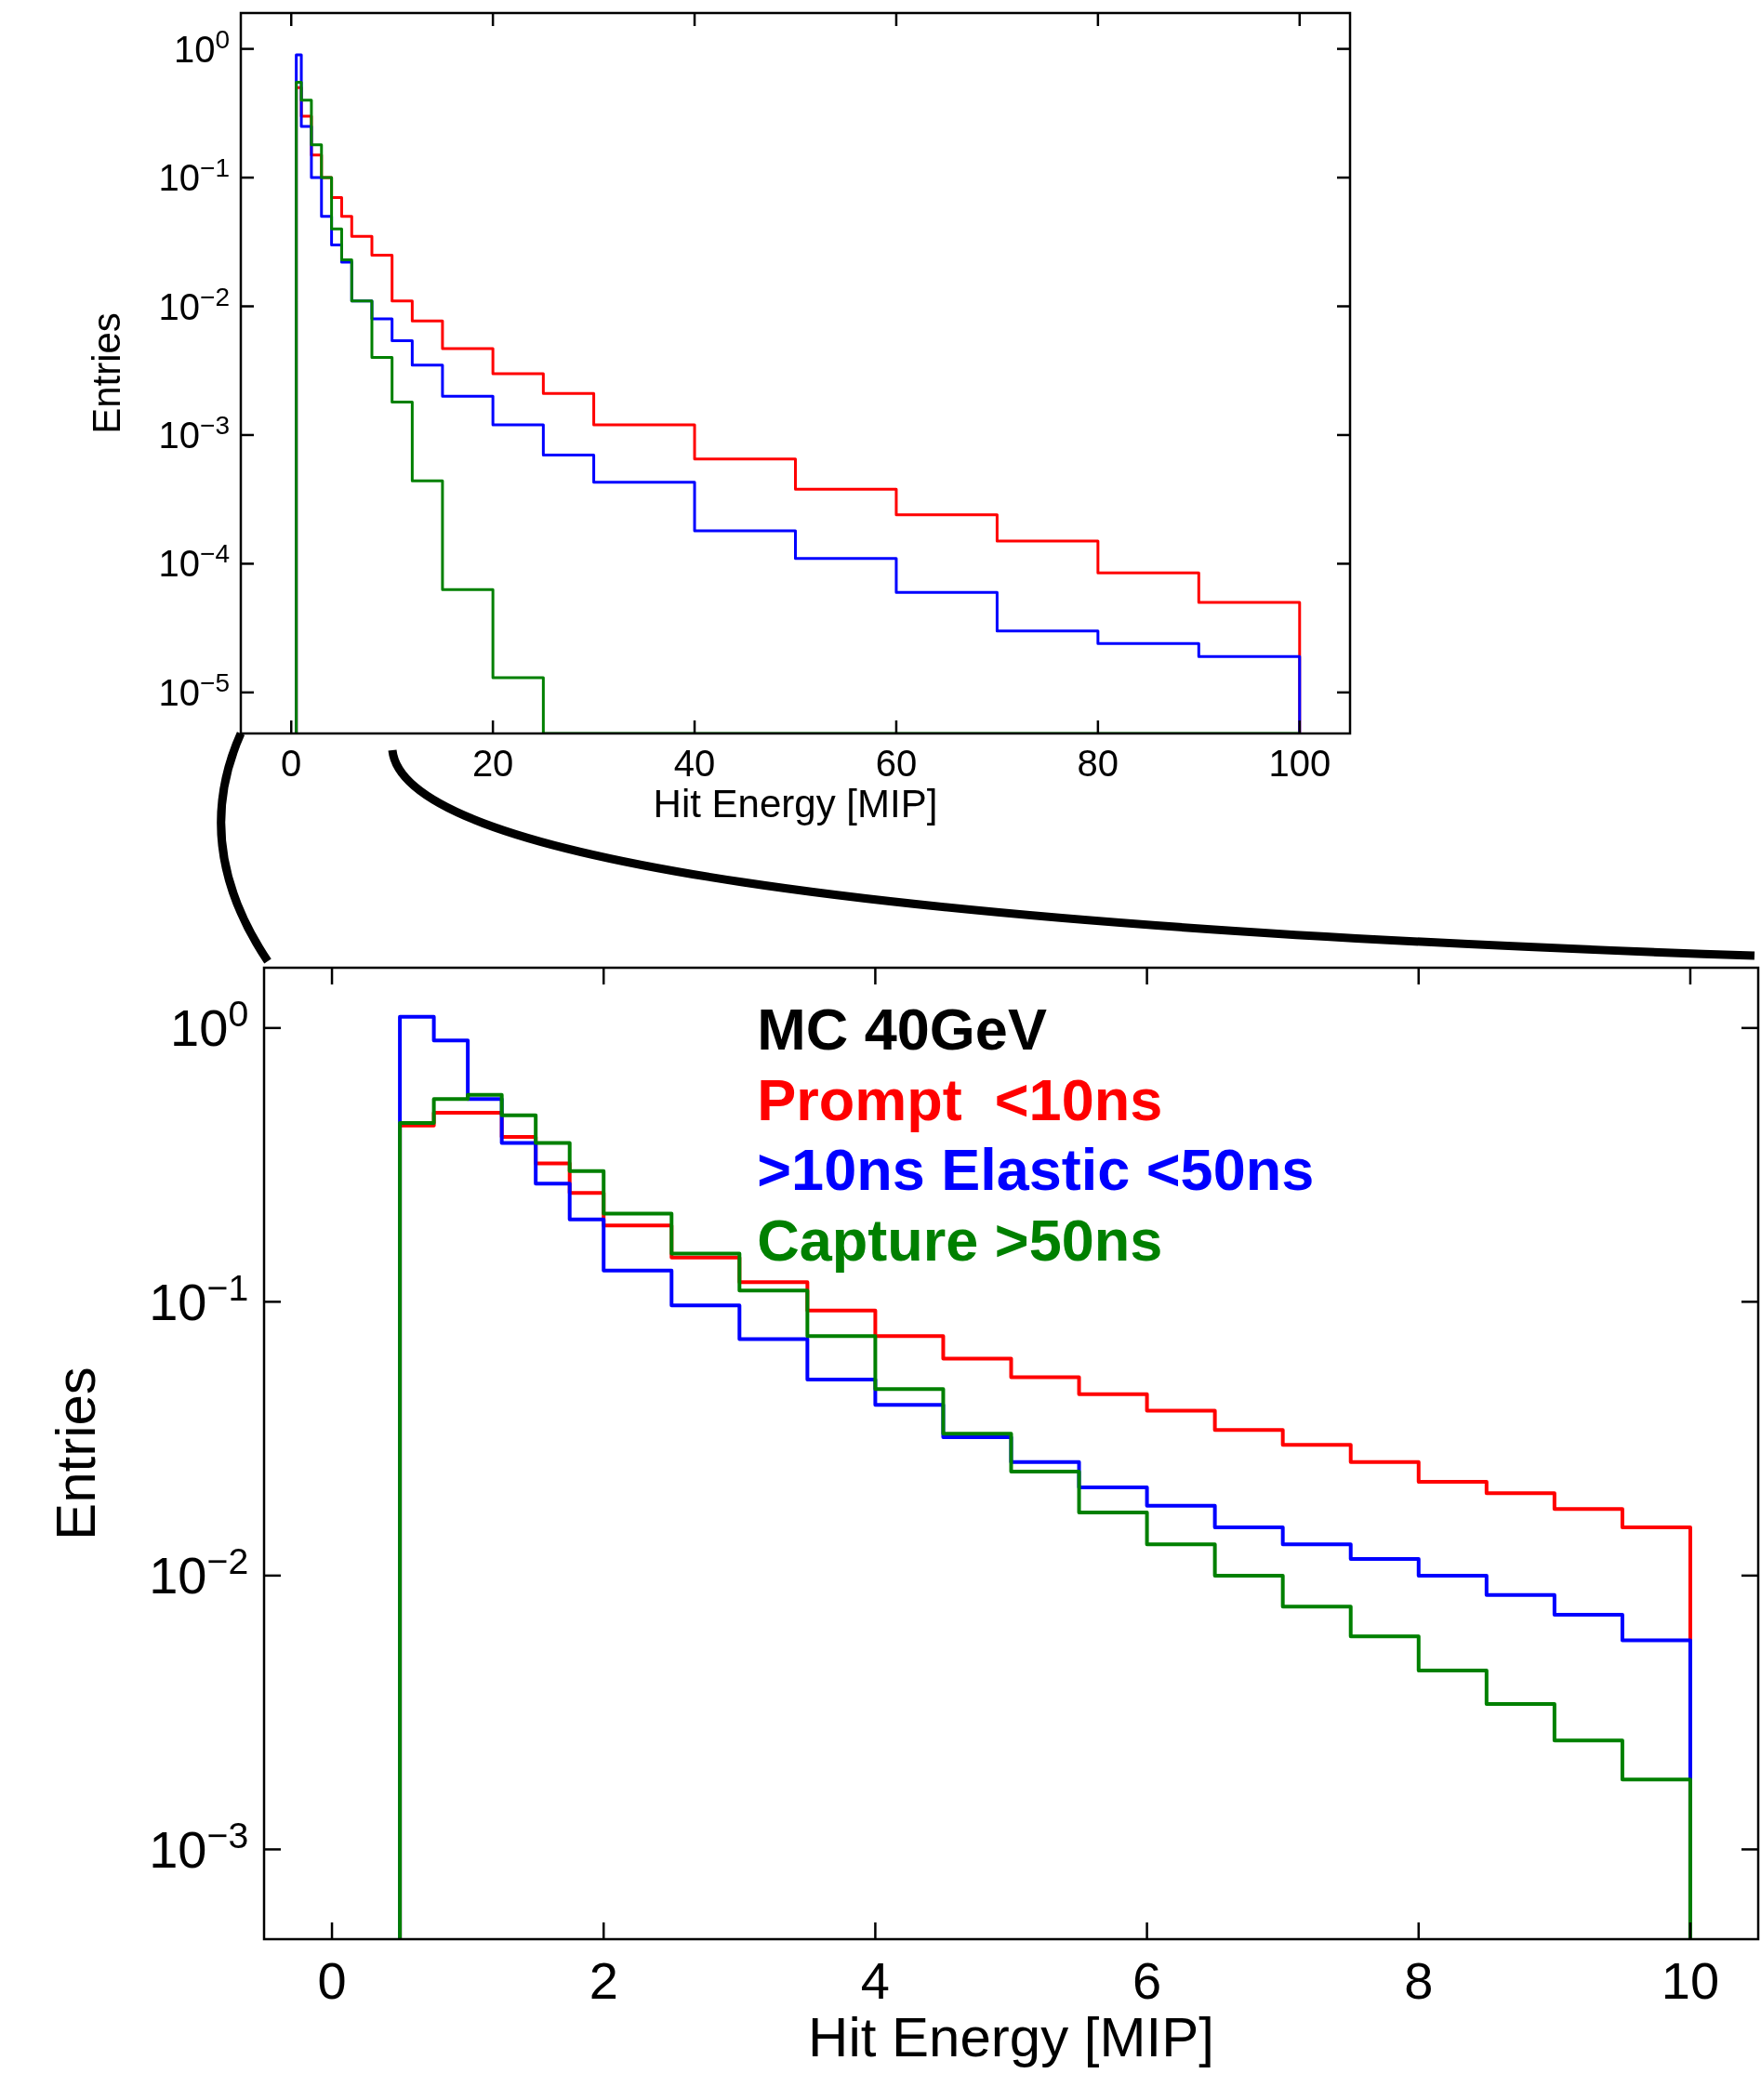 This screenshot has height=2100, width=1761. I want to click on y-tick-label: 10$^{−5}$, so click(194, 690).